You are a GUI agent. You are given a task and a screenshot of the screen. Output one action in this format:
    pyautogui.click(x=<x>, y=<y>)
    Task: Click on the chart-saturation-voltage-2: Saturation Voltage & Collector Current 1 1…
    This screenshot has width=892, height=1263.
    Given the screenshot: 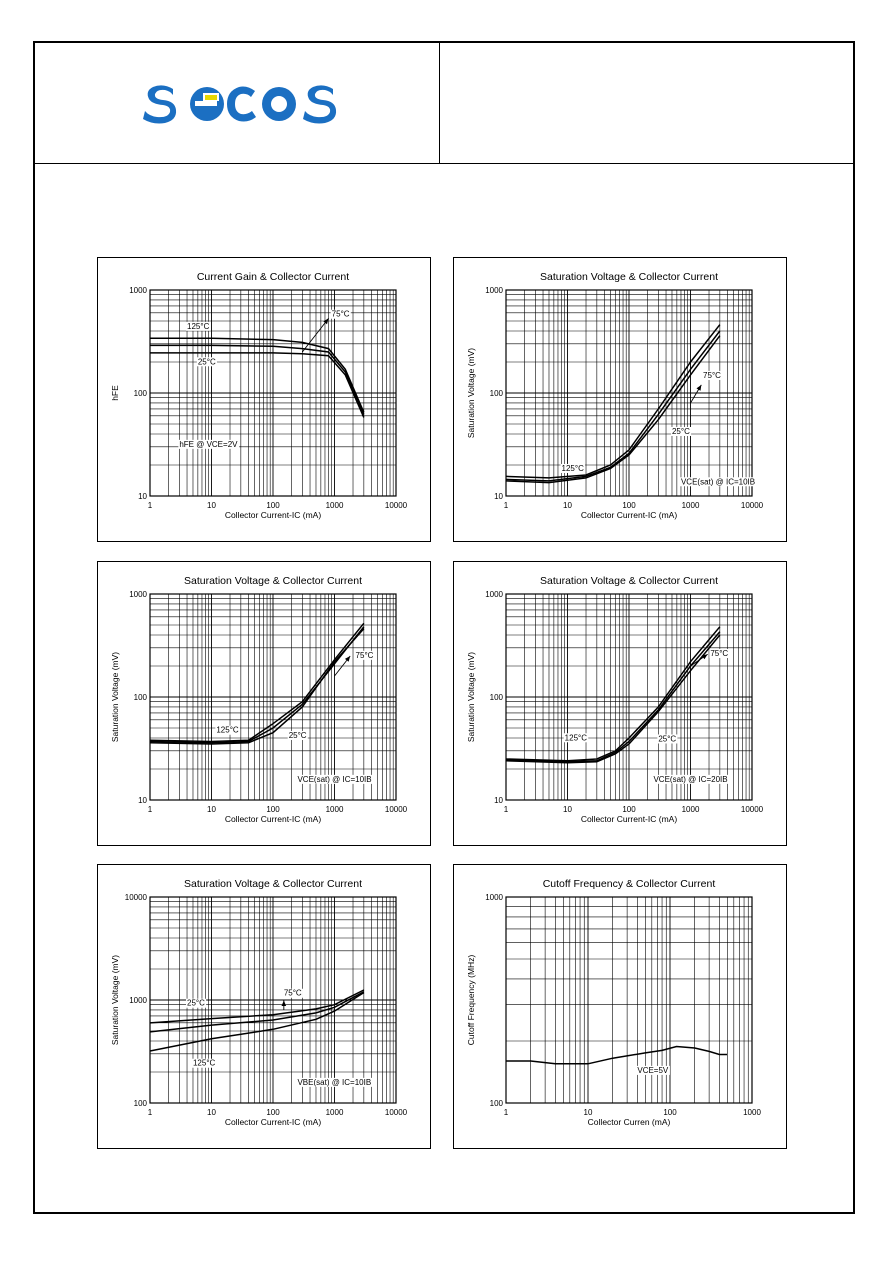 What is the action you would take?
    pyautogui.click(x=264, y=703)
    